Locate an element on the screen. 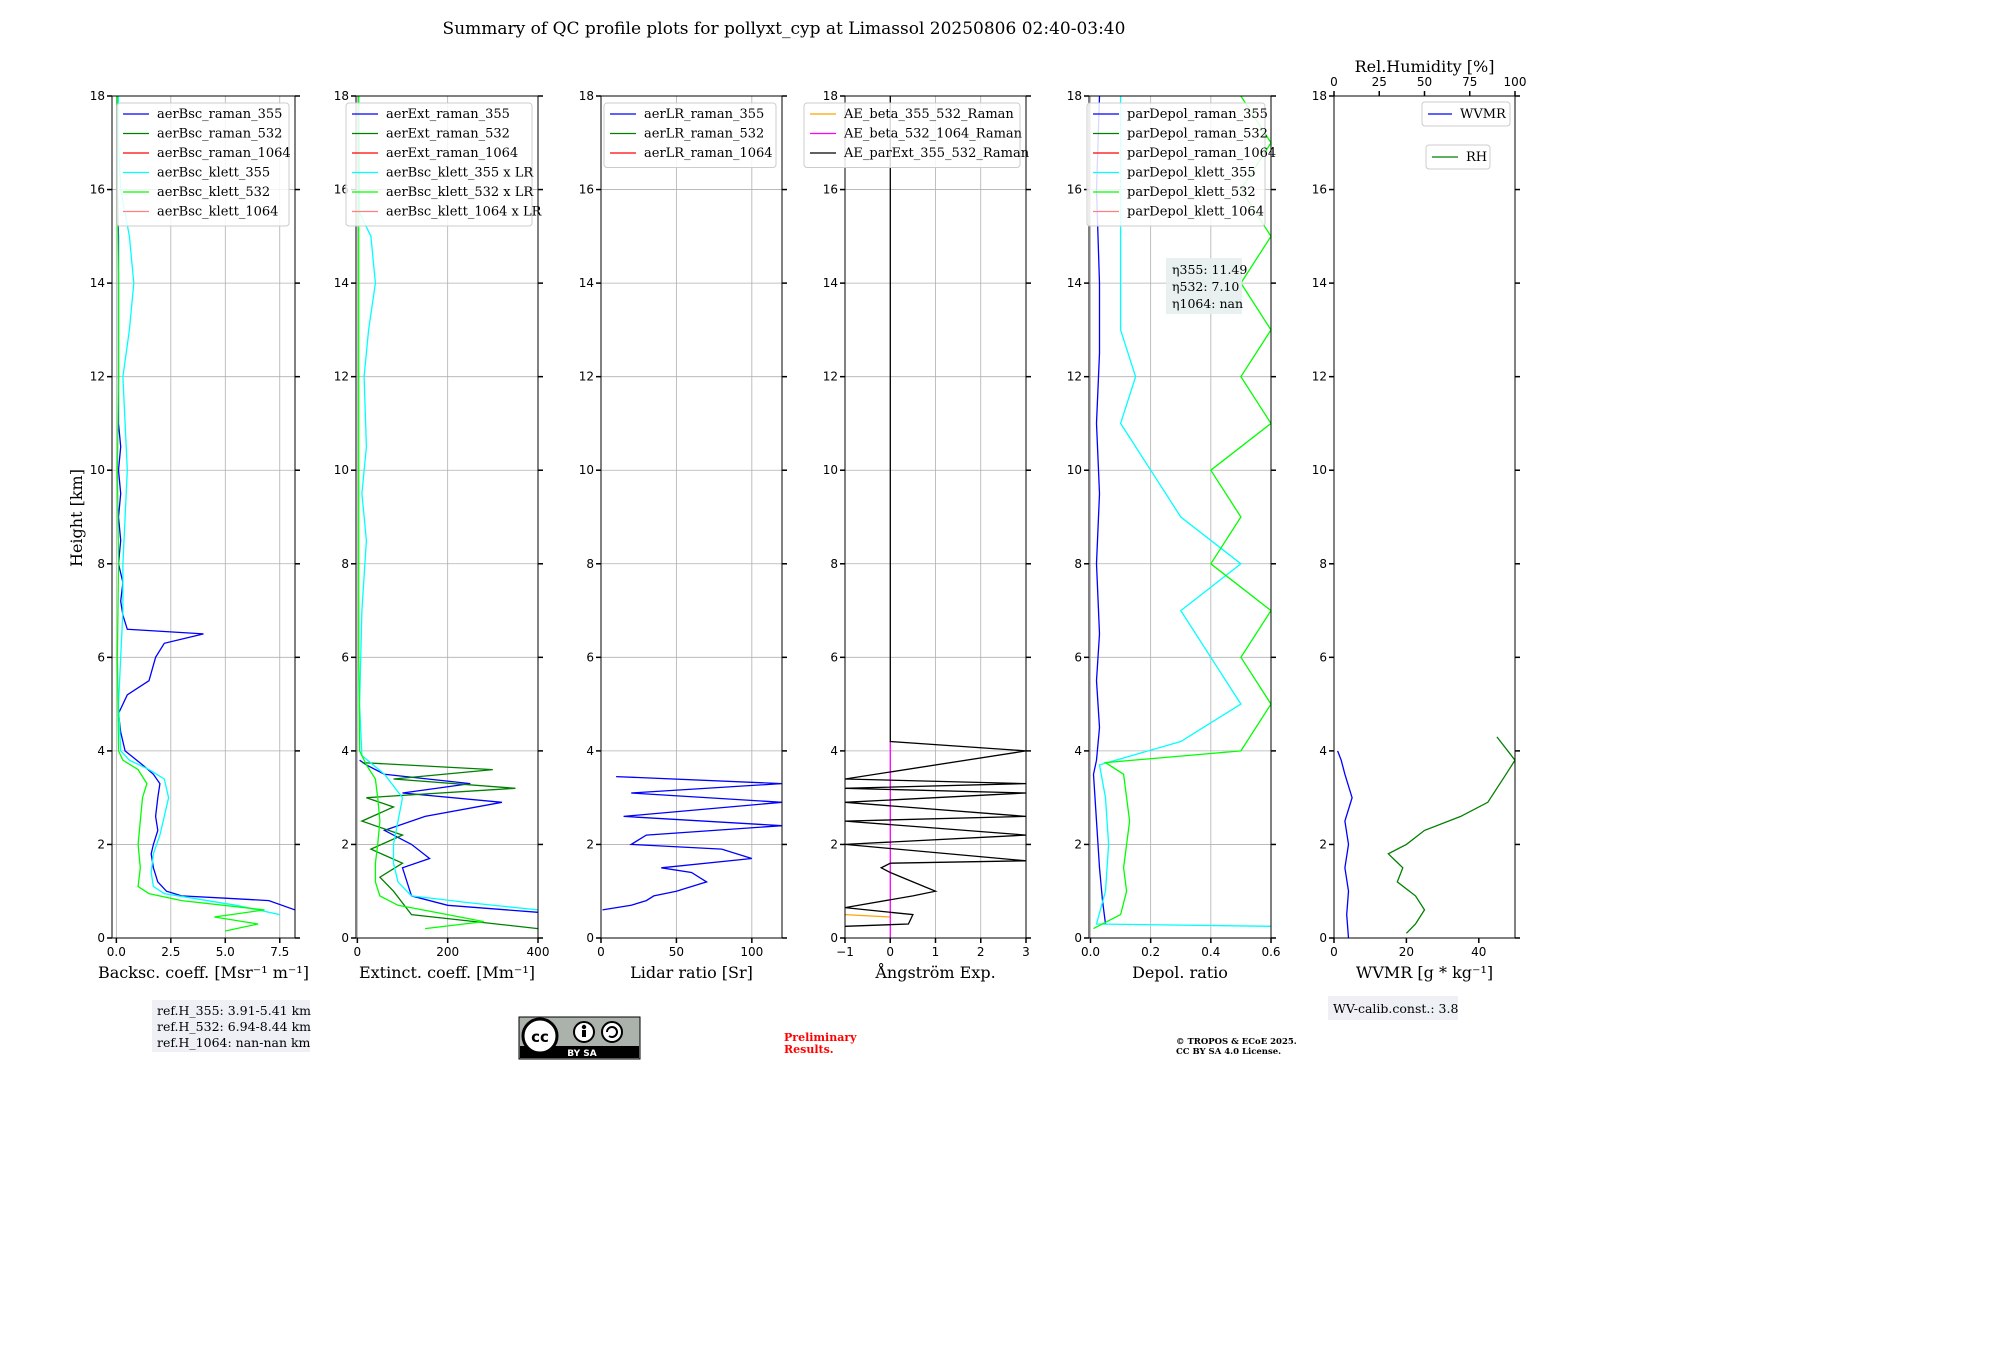 Image resolution: width=2000 pixels, height=1360 pixels. y-axis-label: Height [km] is located at coordinates (76, 518).